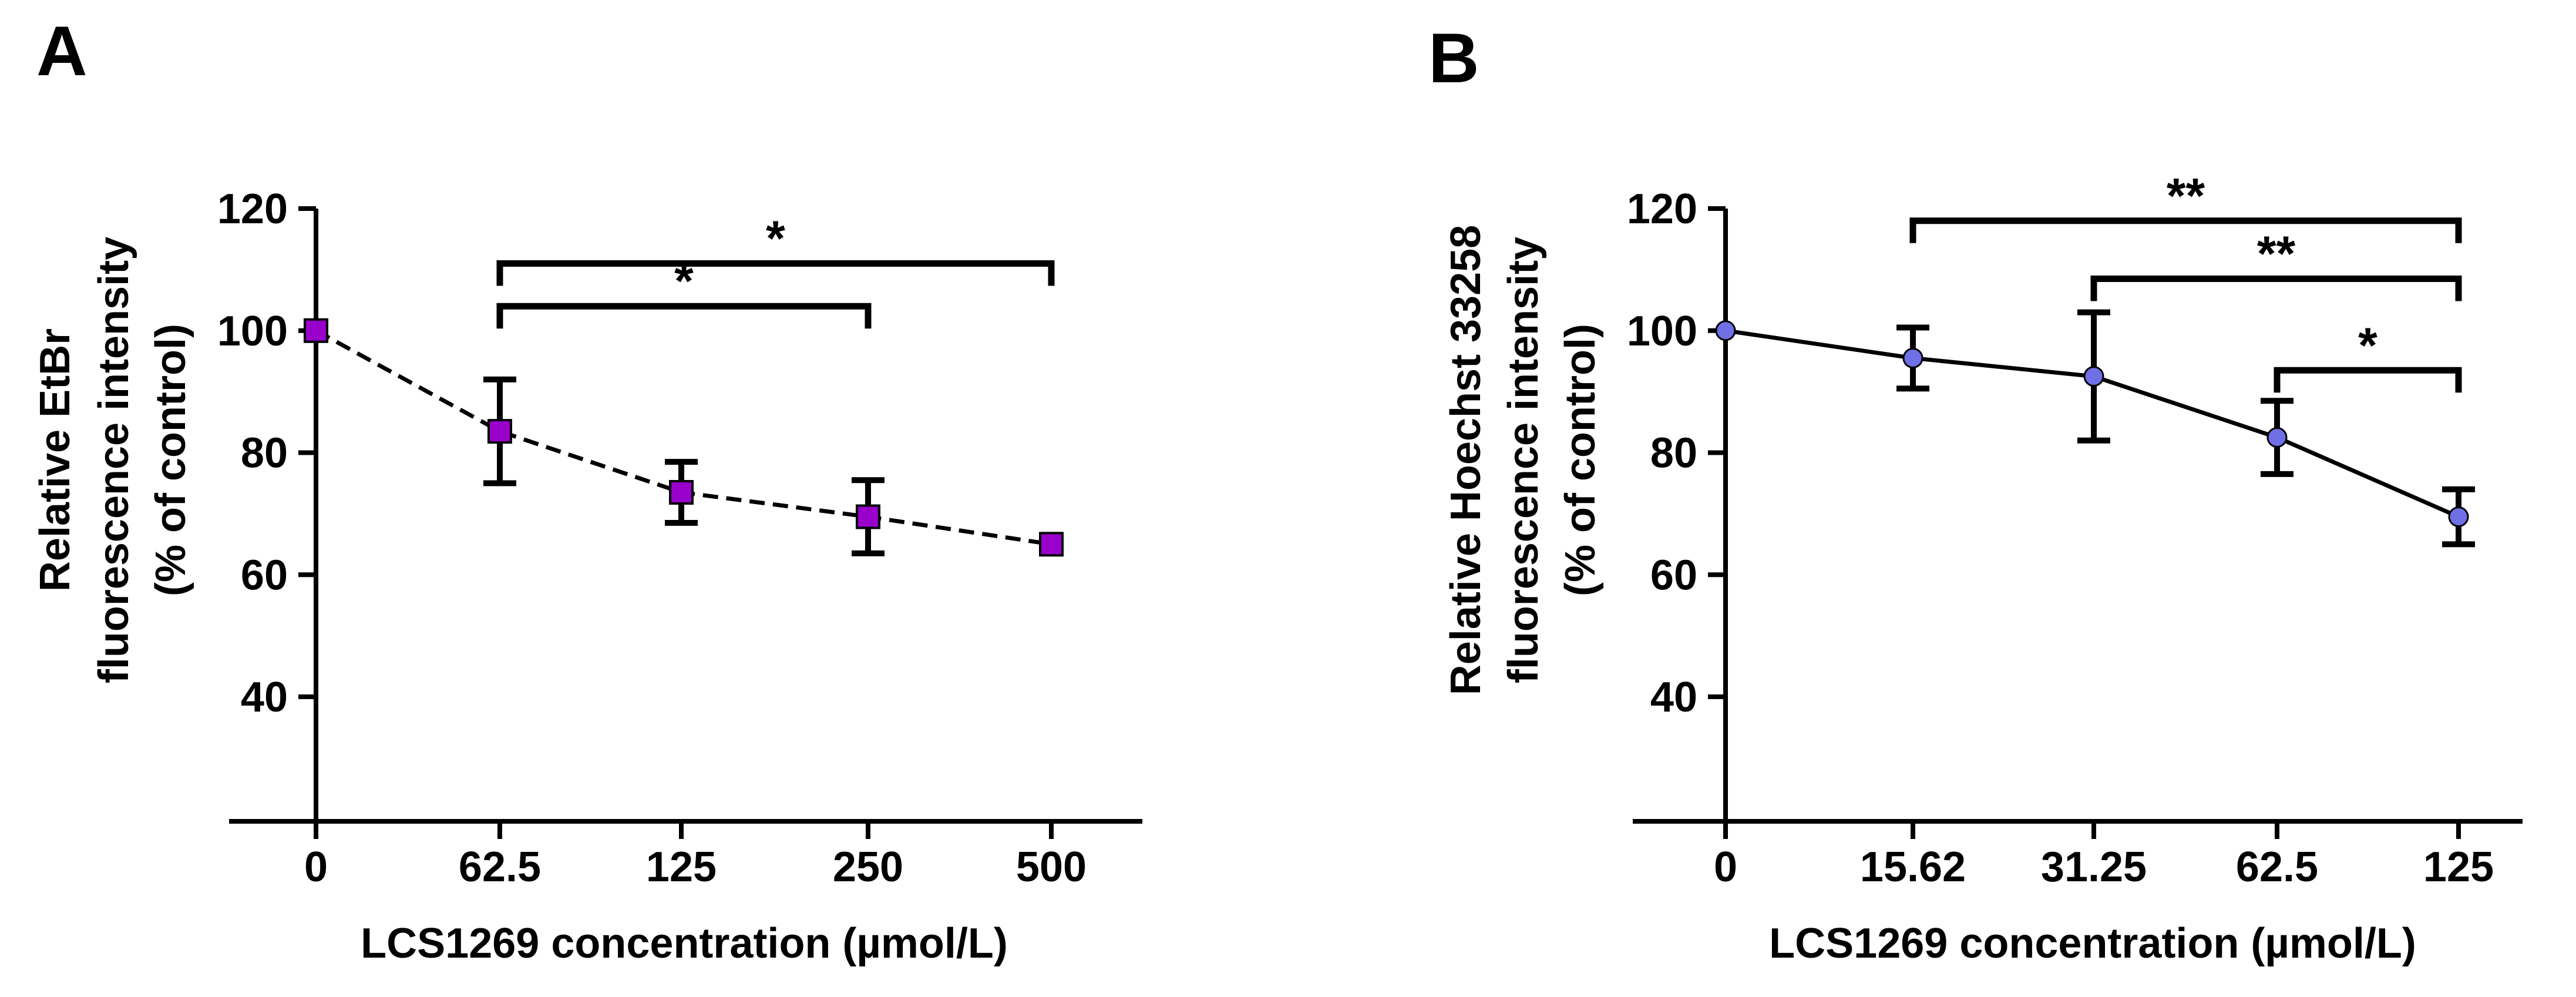 Image resolution: width=2576 pixels, height=997 pixels. What do you see at coordinates (56, 460) in the screenshot?
I see `y-axis-label-line: Relative EtBr` at bounding box center [56, 460].